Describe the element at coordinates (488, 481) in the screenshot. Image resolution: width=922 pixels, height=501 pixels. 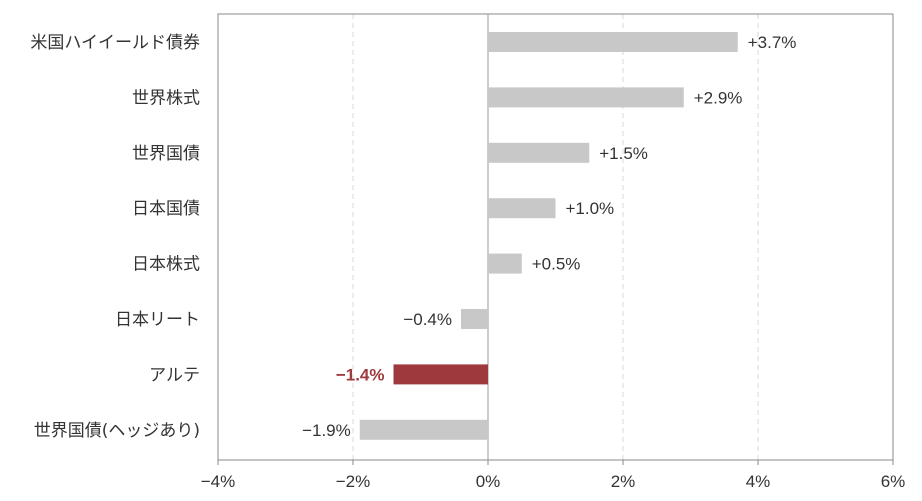
I see `x-tick-label: 0%` at that location.